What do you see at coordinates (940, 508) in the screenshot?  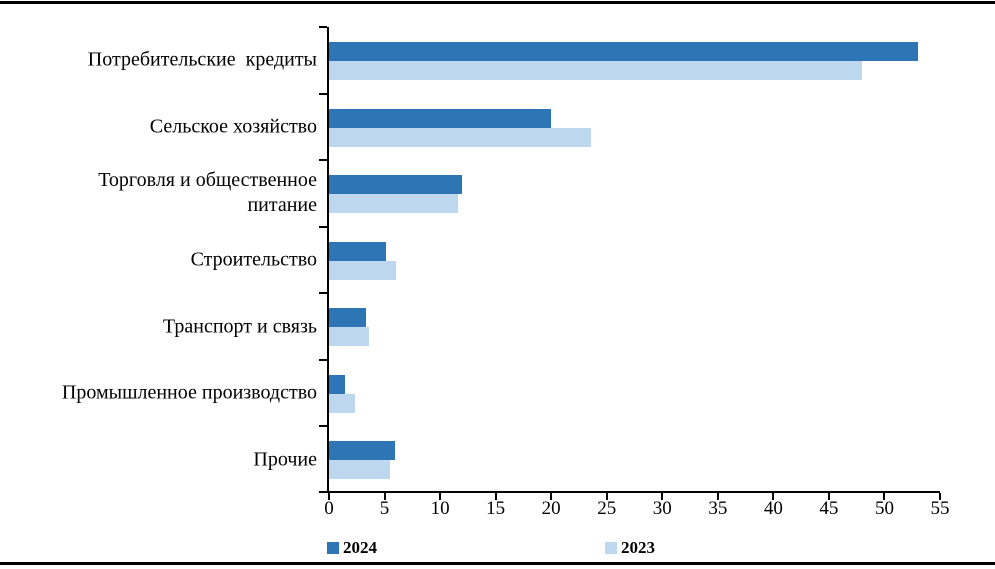 I see `x-axis-tick-label: 55` at bounding box center [940, 508].